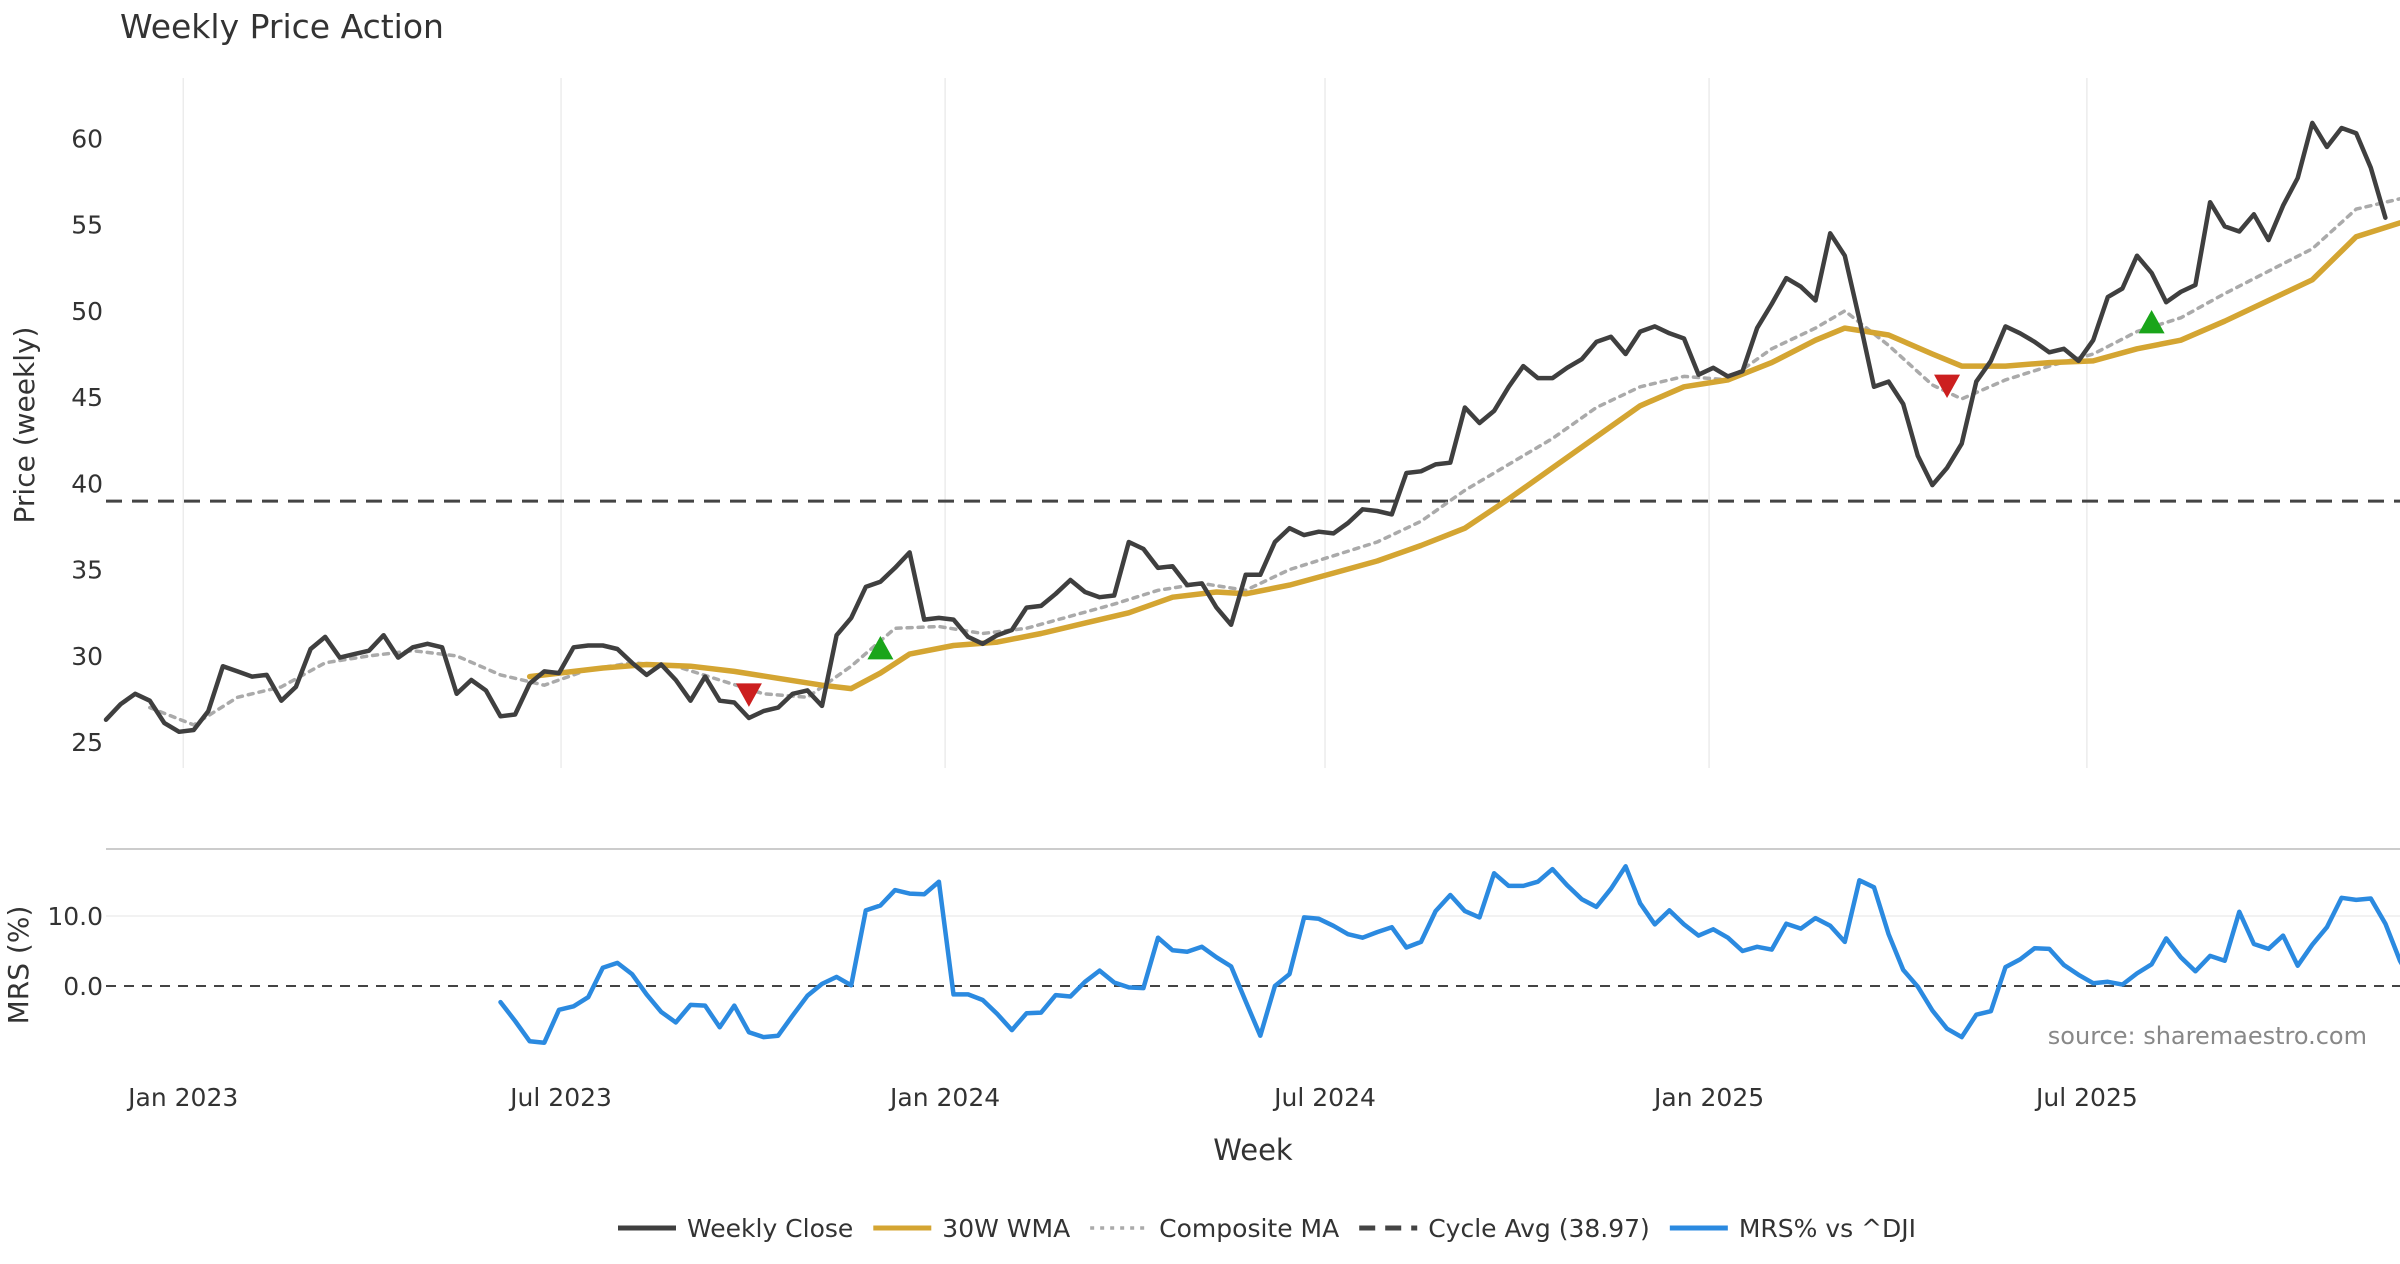  I want to click on price-y-tick-label: 50, so click(87, 311).